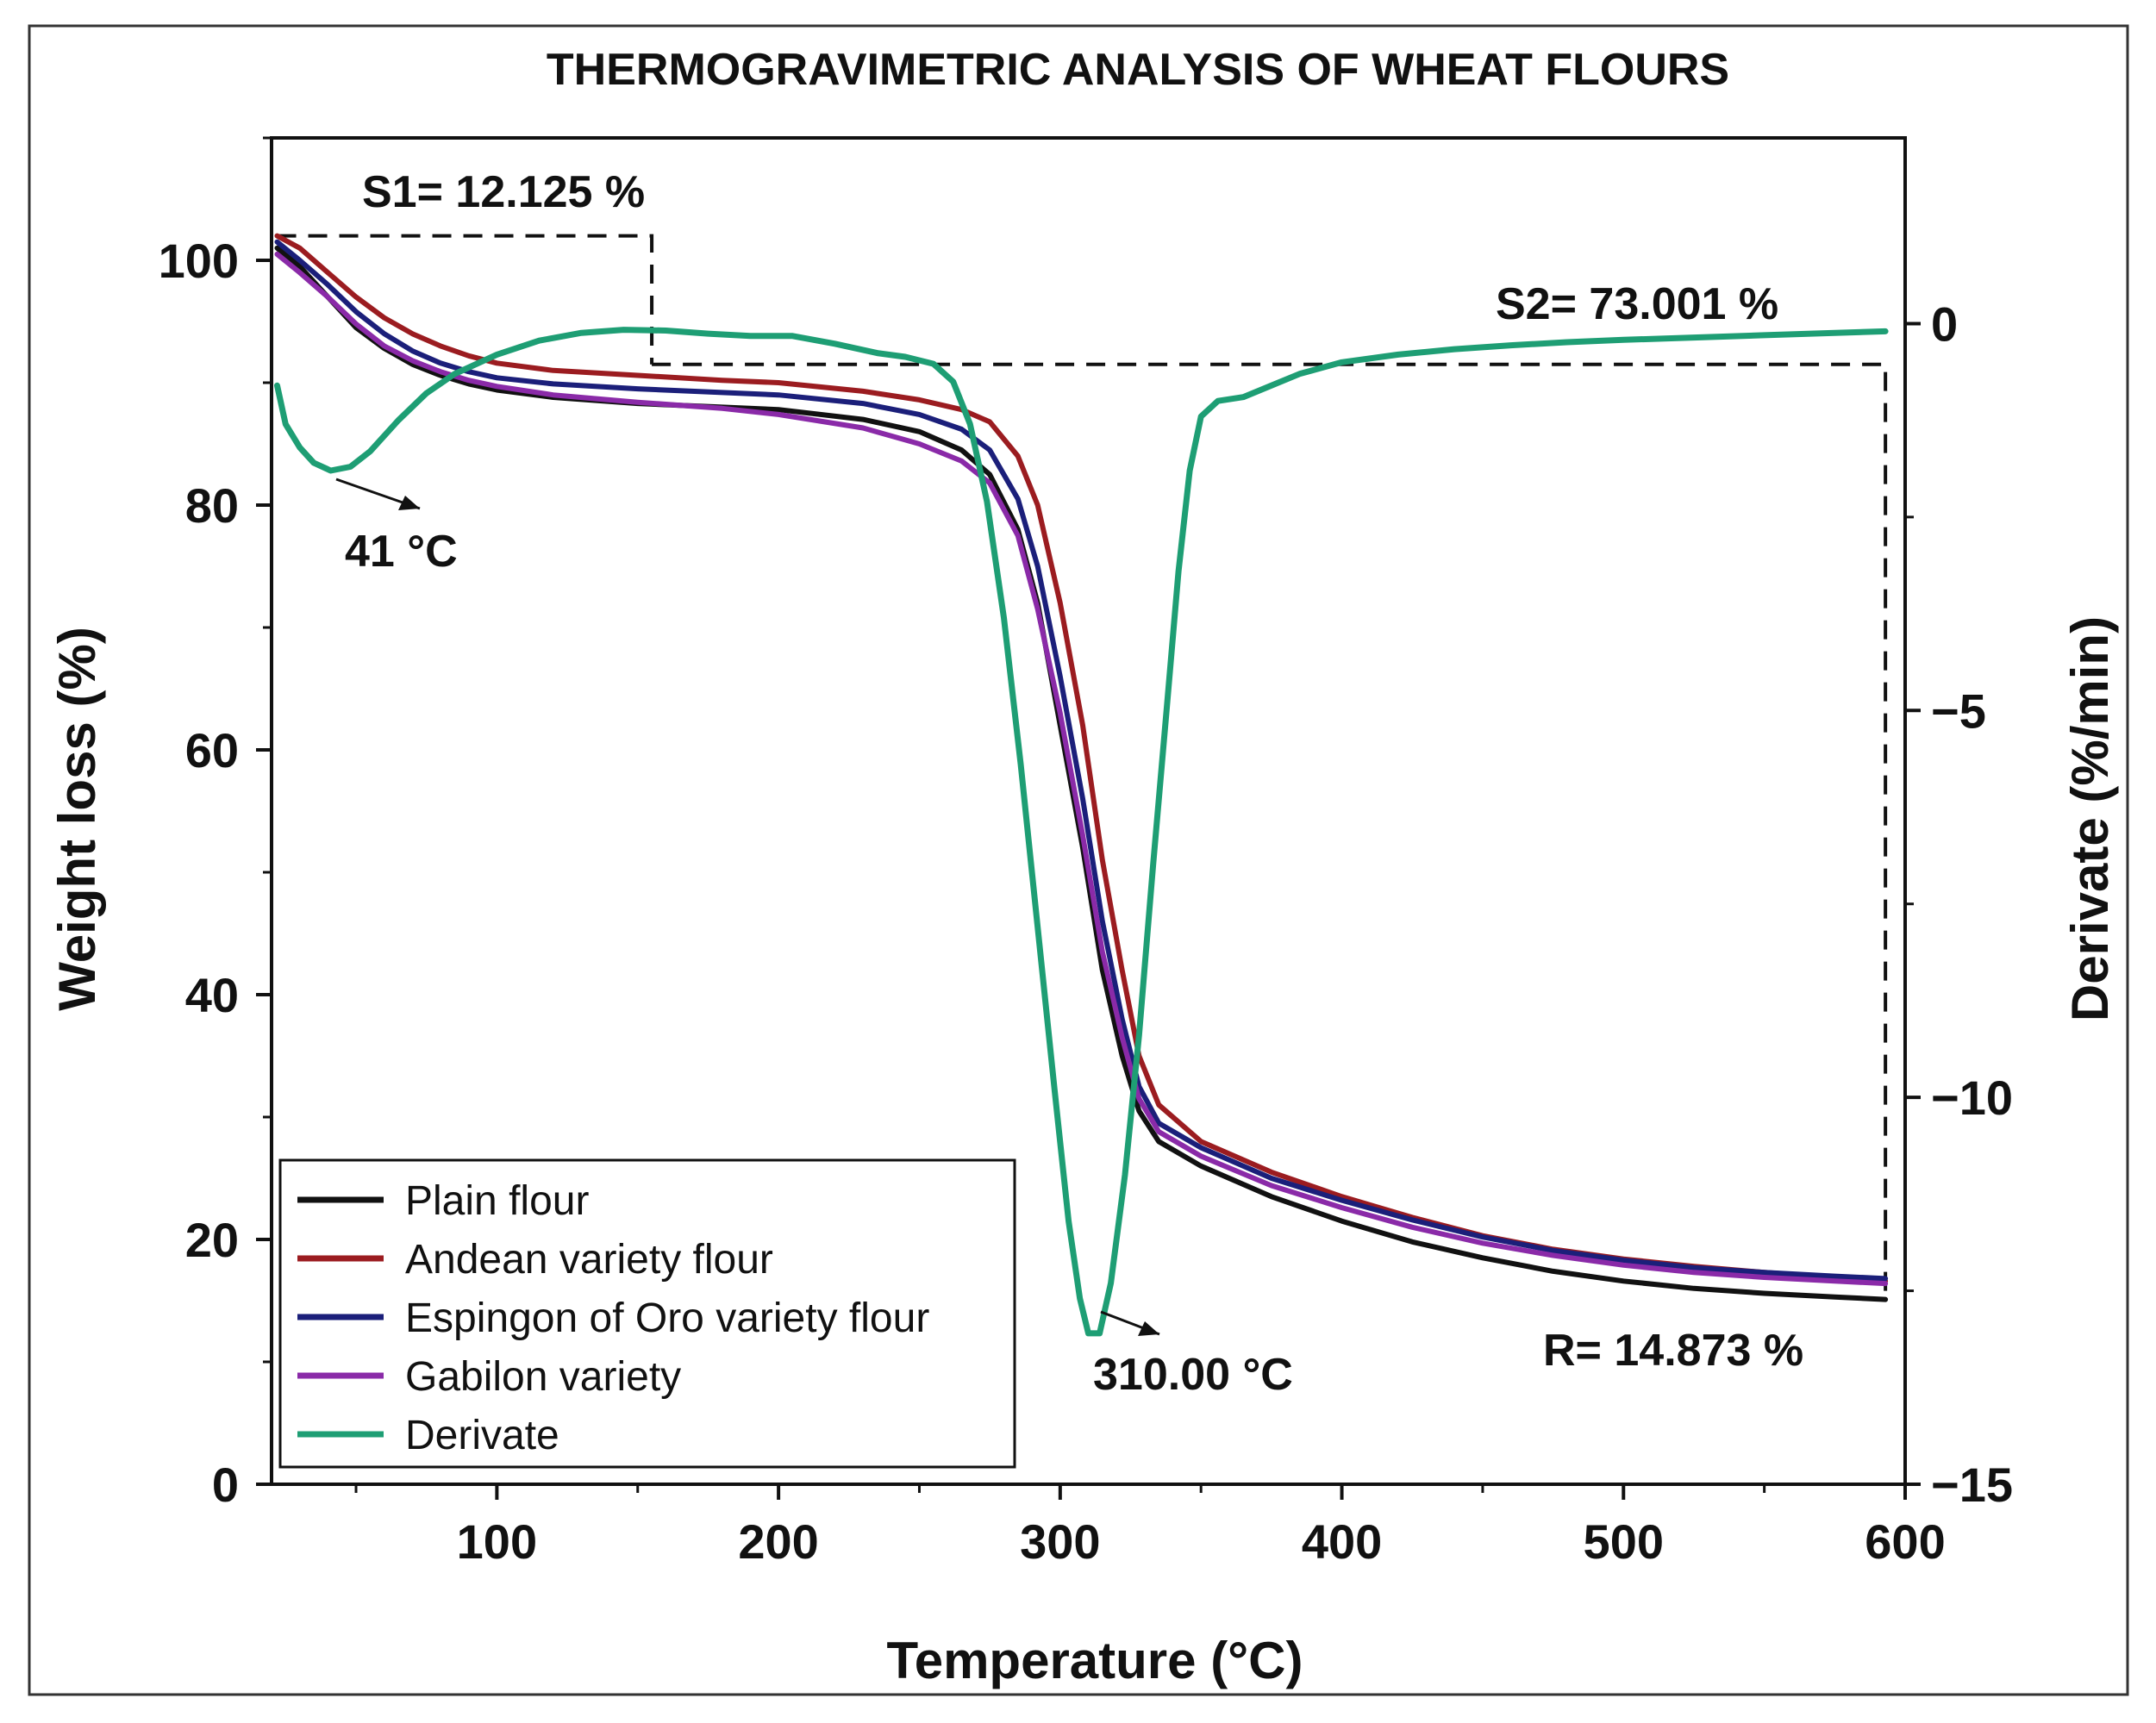  What do you see at coordinates (589, 1260) in the screenshot?
I see `legend-label-andean-variety-flour: Andean variety flour` at bounding box center [589, 1260].